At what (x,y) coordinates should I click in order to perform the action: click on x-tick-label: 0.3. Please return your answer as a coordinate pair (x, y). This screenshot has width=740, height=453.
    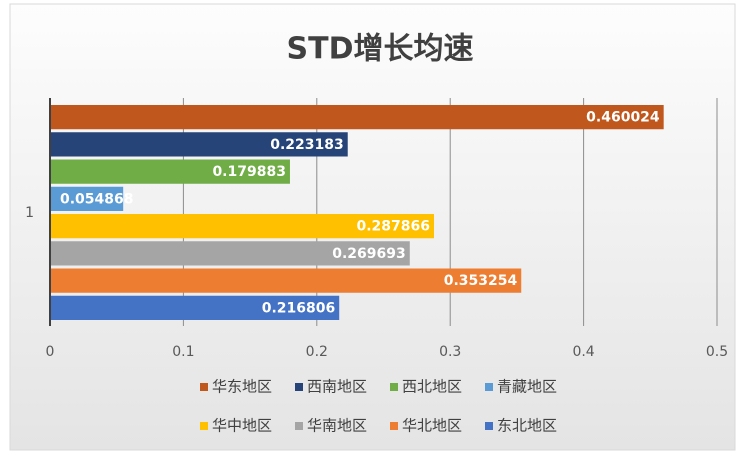
    Looking at the image, I should click on (450, 352).